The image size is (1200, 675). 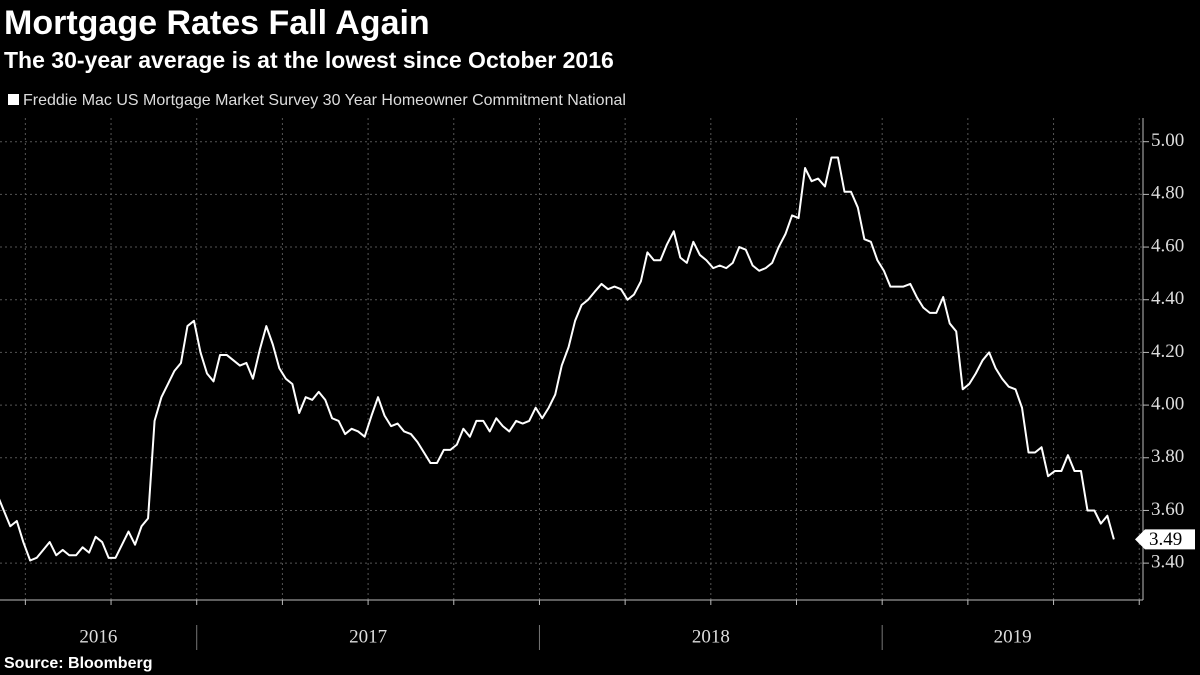 I want to click on y-tick-label: 4.40, so click(x=1167, y=298).